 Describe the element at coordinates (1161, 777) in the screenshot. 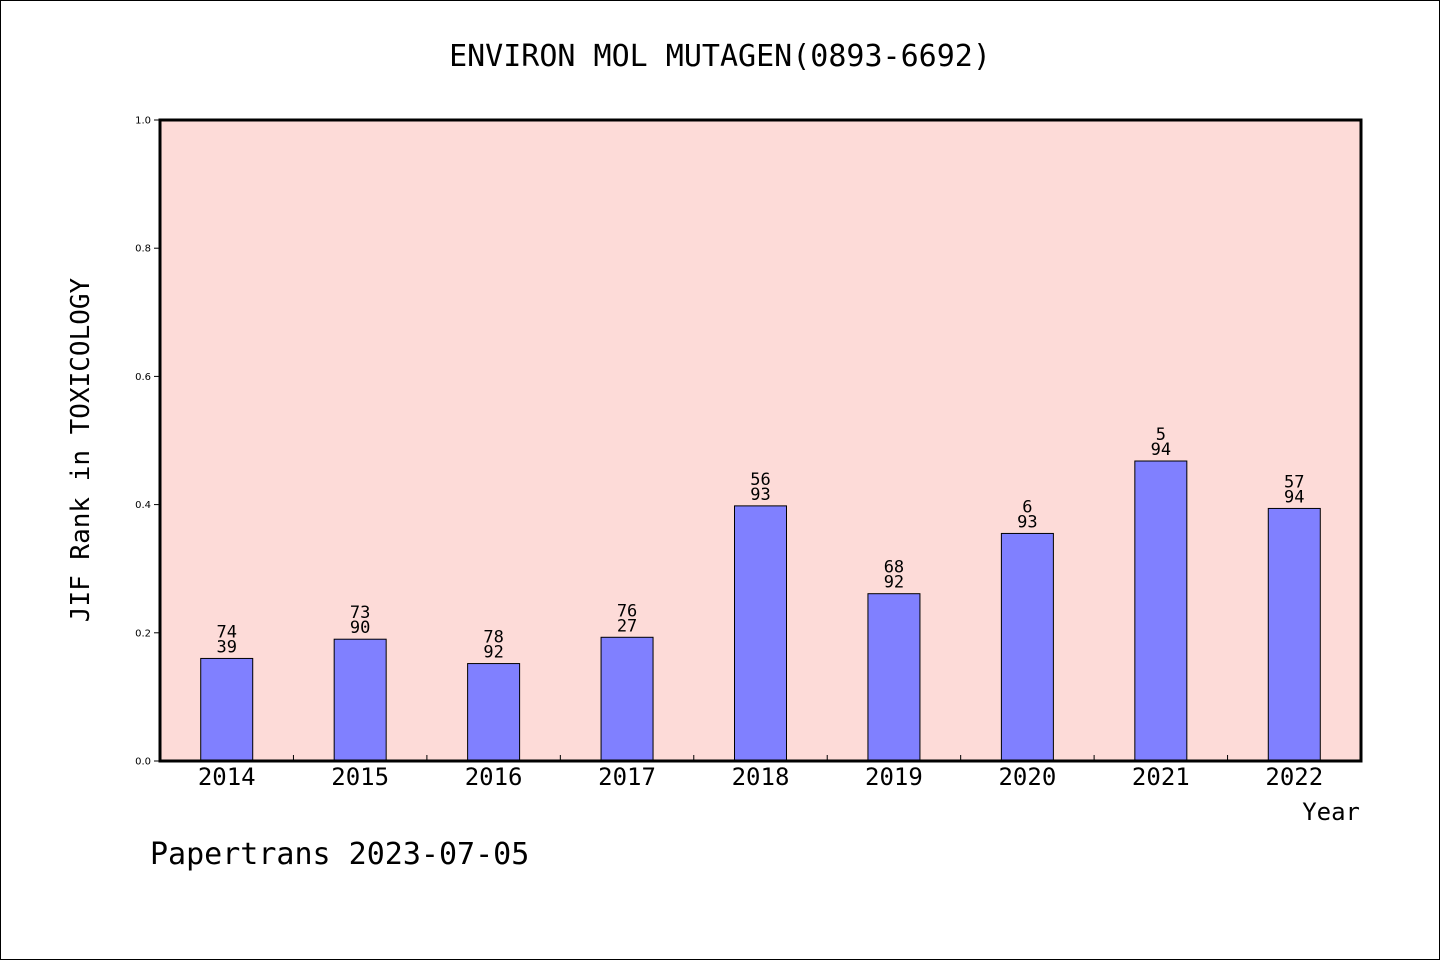

I see `x-tick-label-2021: 2021` at that location.